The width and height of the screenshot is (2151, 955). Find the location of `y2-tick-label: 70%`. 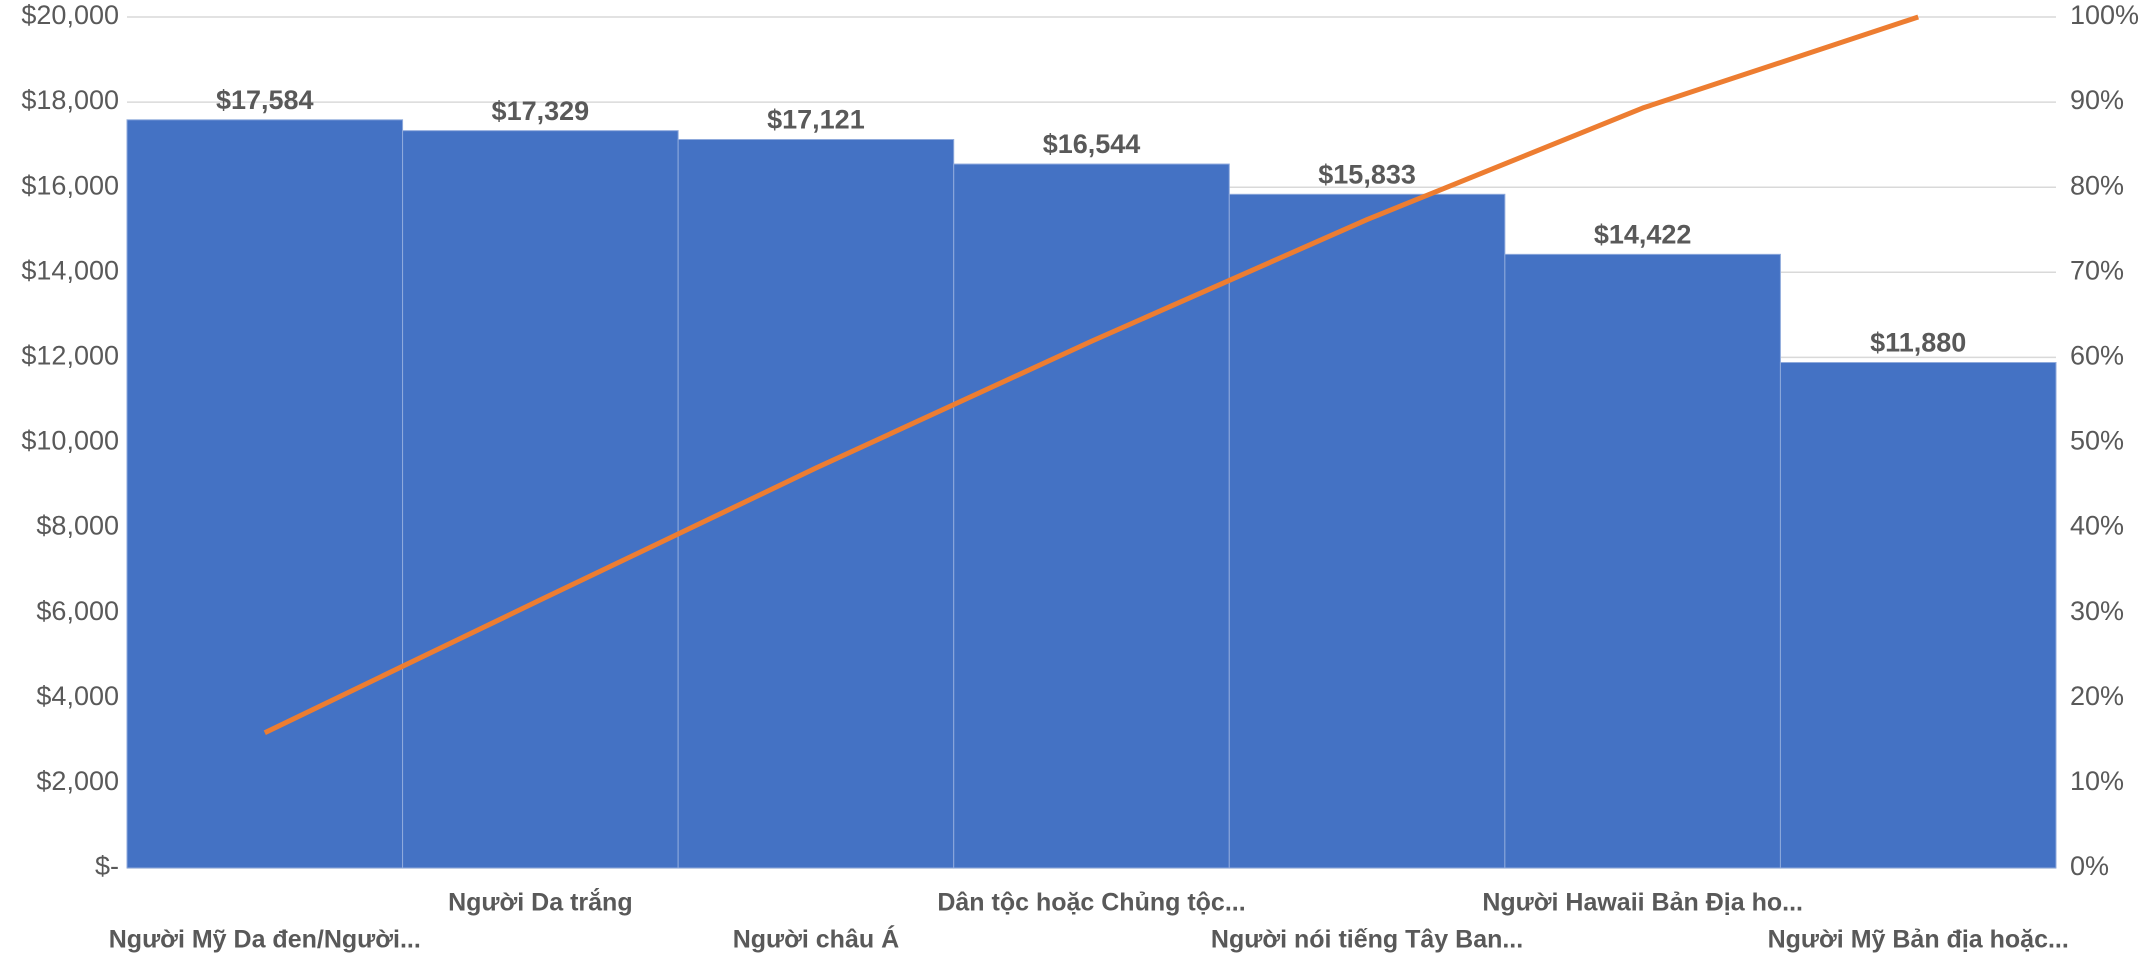

y2-tick-label: 70% is located at coordinates (2097, 270).